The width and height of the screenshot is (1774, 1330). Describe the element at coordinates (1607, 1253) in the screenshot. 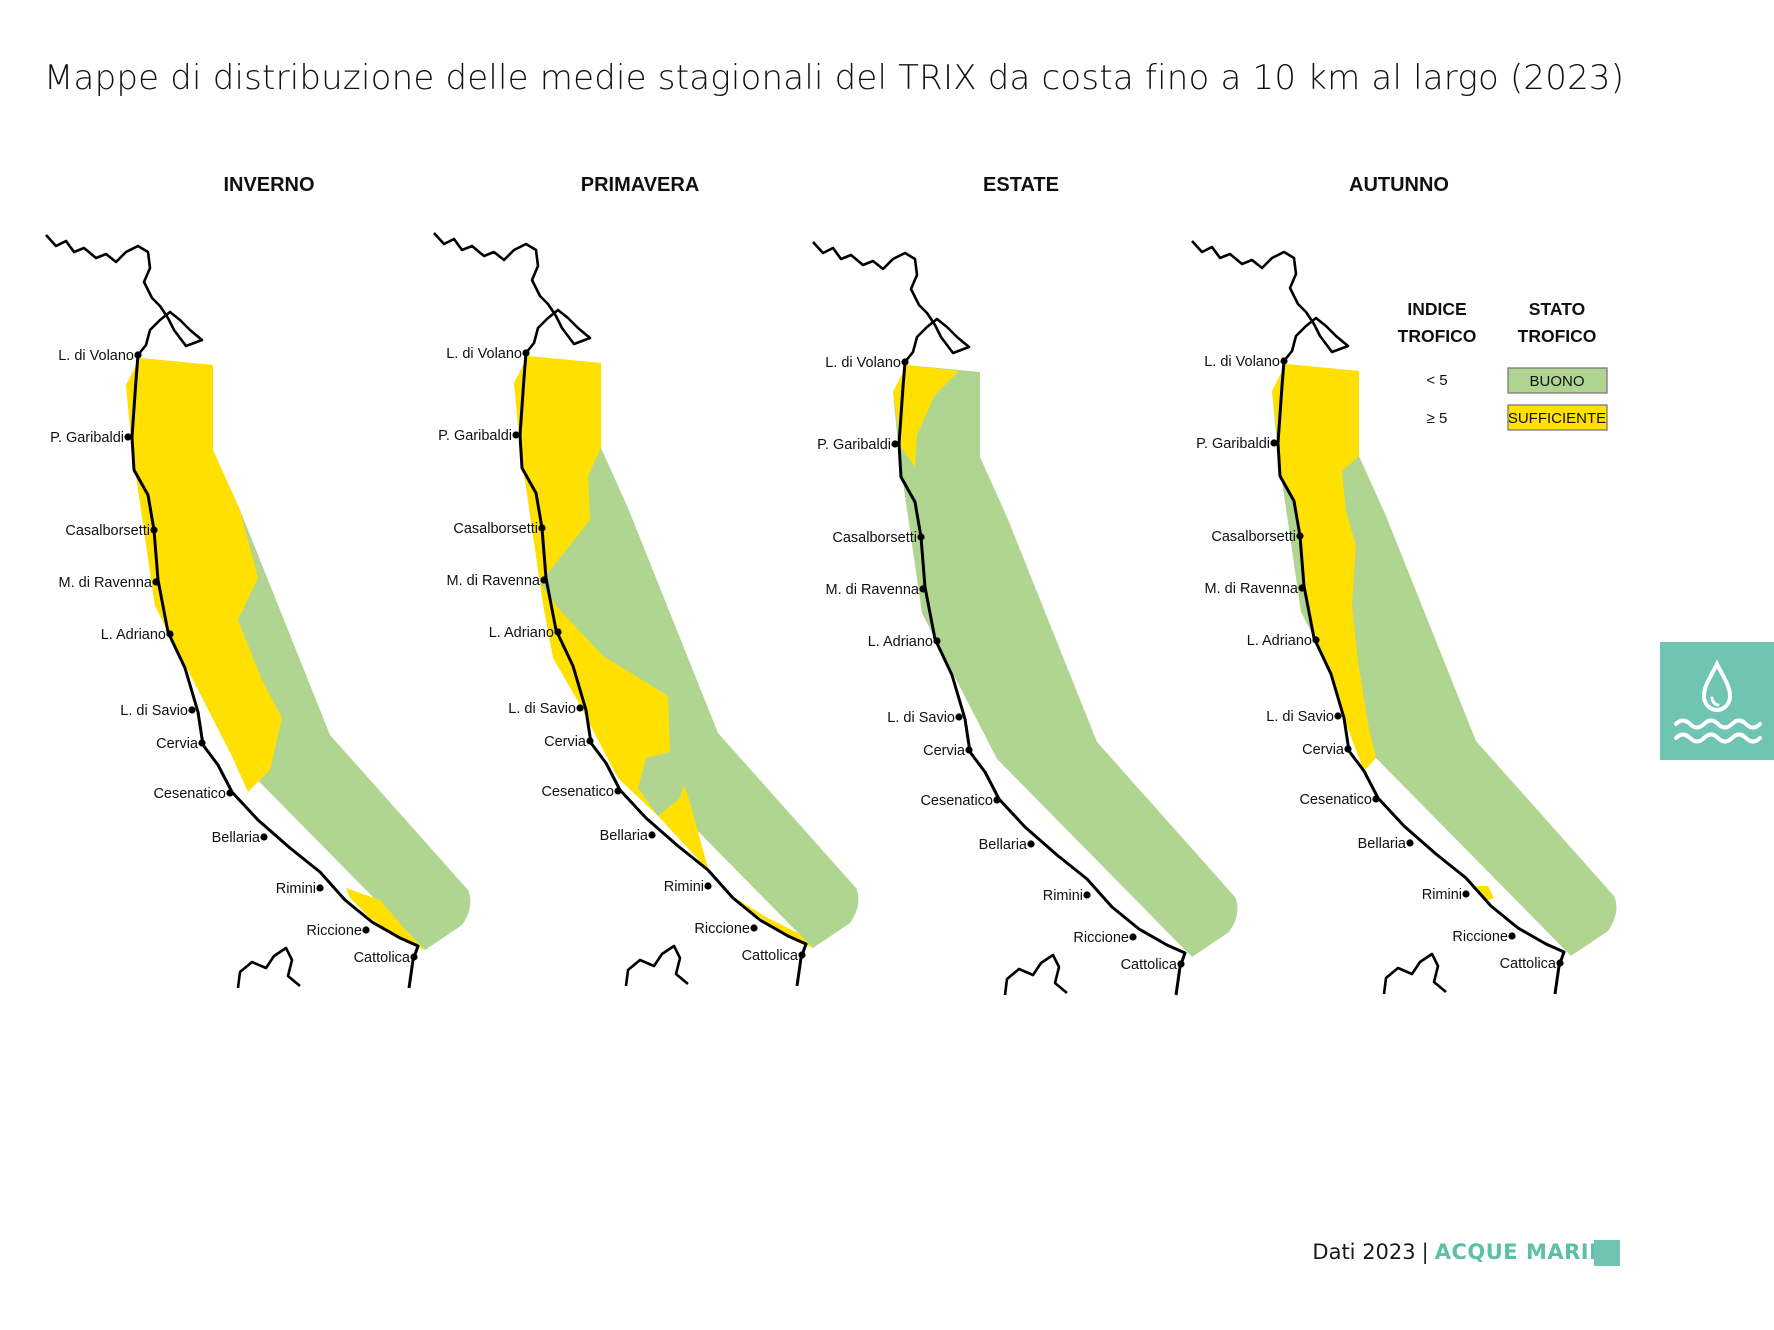

I see `footer-square` at that location.